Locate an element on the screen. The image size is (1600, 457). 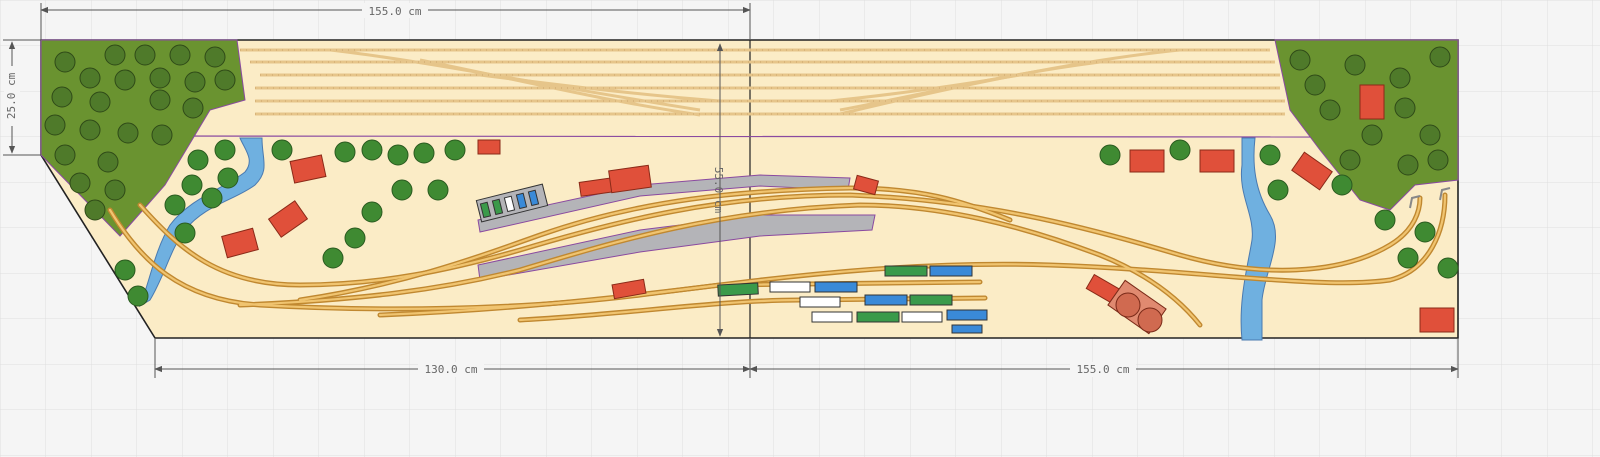
parked-cars is located at coordinates (512, 203).